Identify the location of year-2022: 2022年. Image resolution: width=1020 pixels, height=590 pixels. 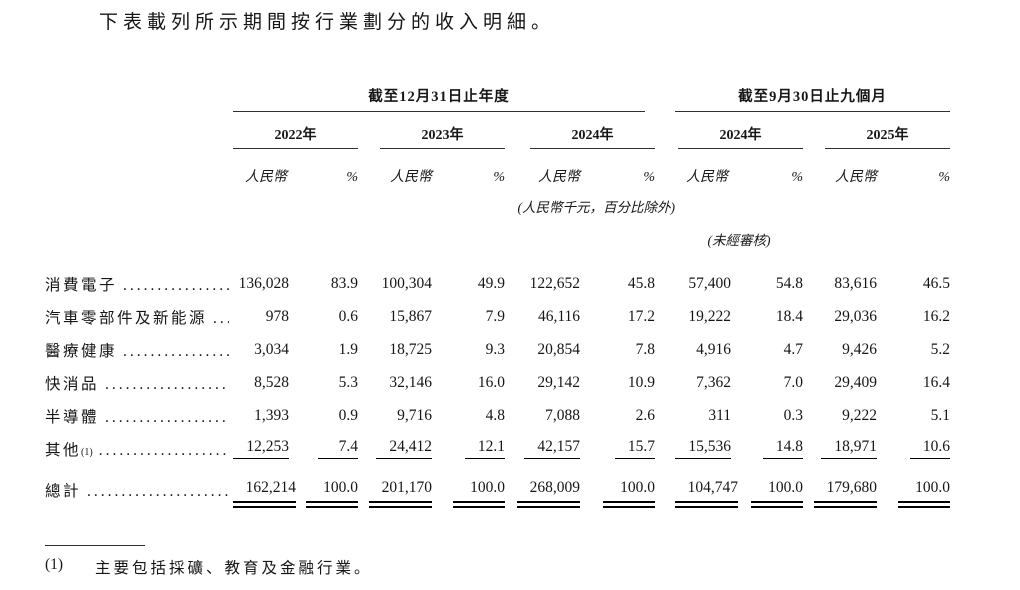
(295, 136).